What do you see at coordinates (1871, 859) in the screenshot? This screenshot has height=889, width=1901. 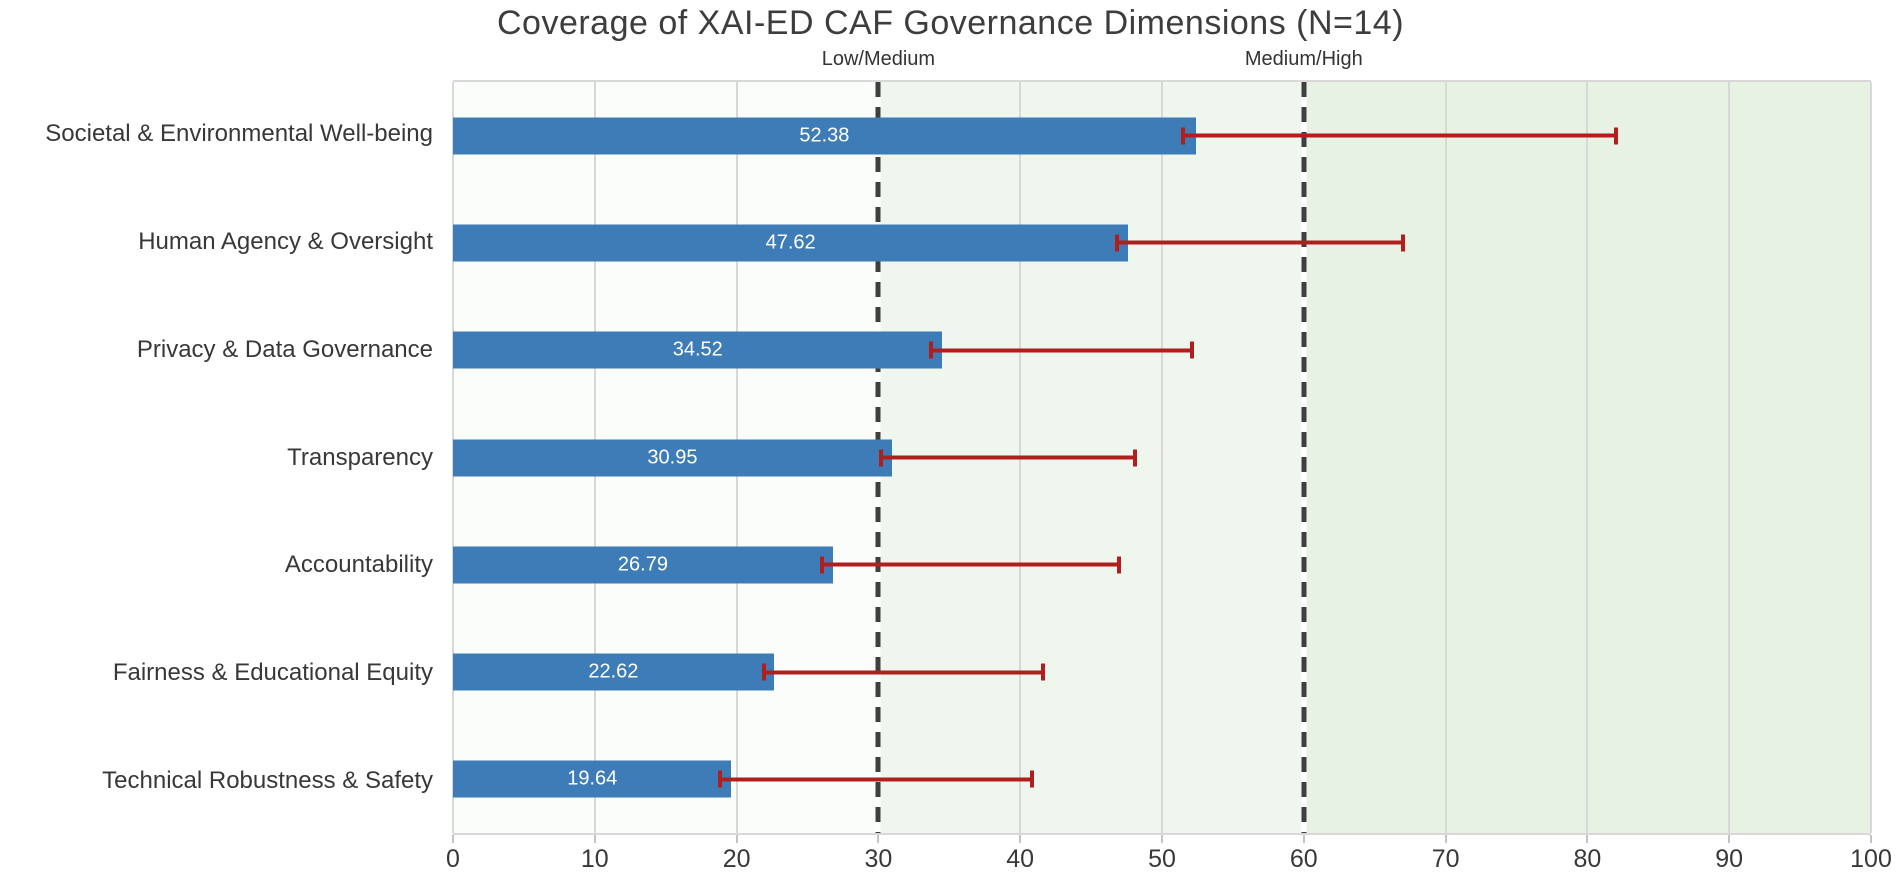 I see `x-tick-label: 100` at bounding box center [1871, 859].